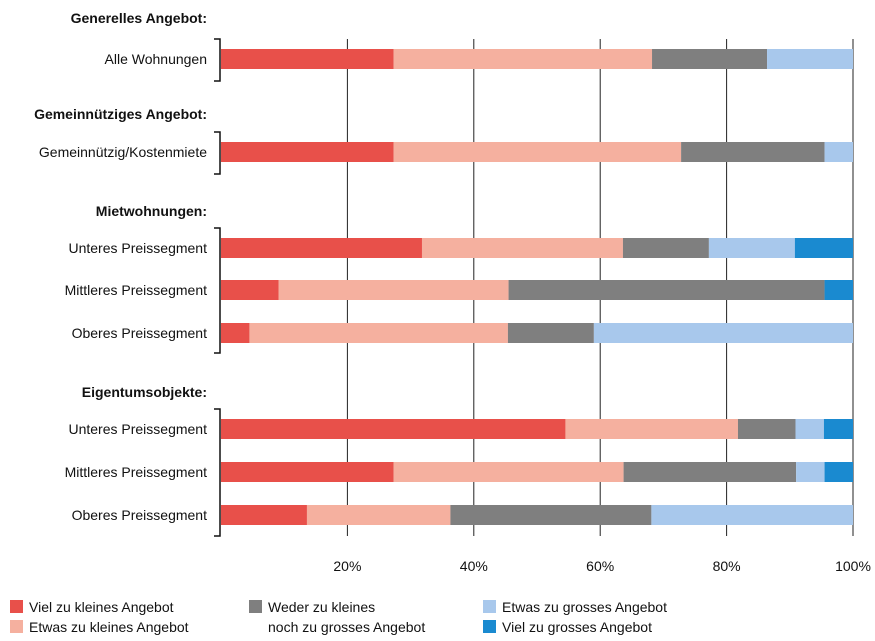 This screenshot has width=875, height=641. Describe the element at coordinates (853, 566) in the screenshot. I see `x-tick-label: 100%` at that location.